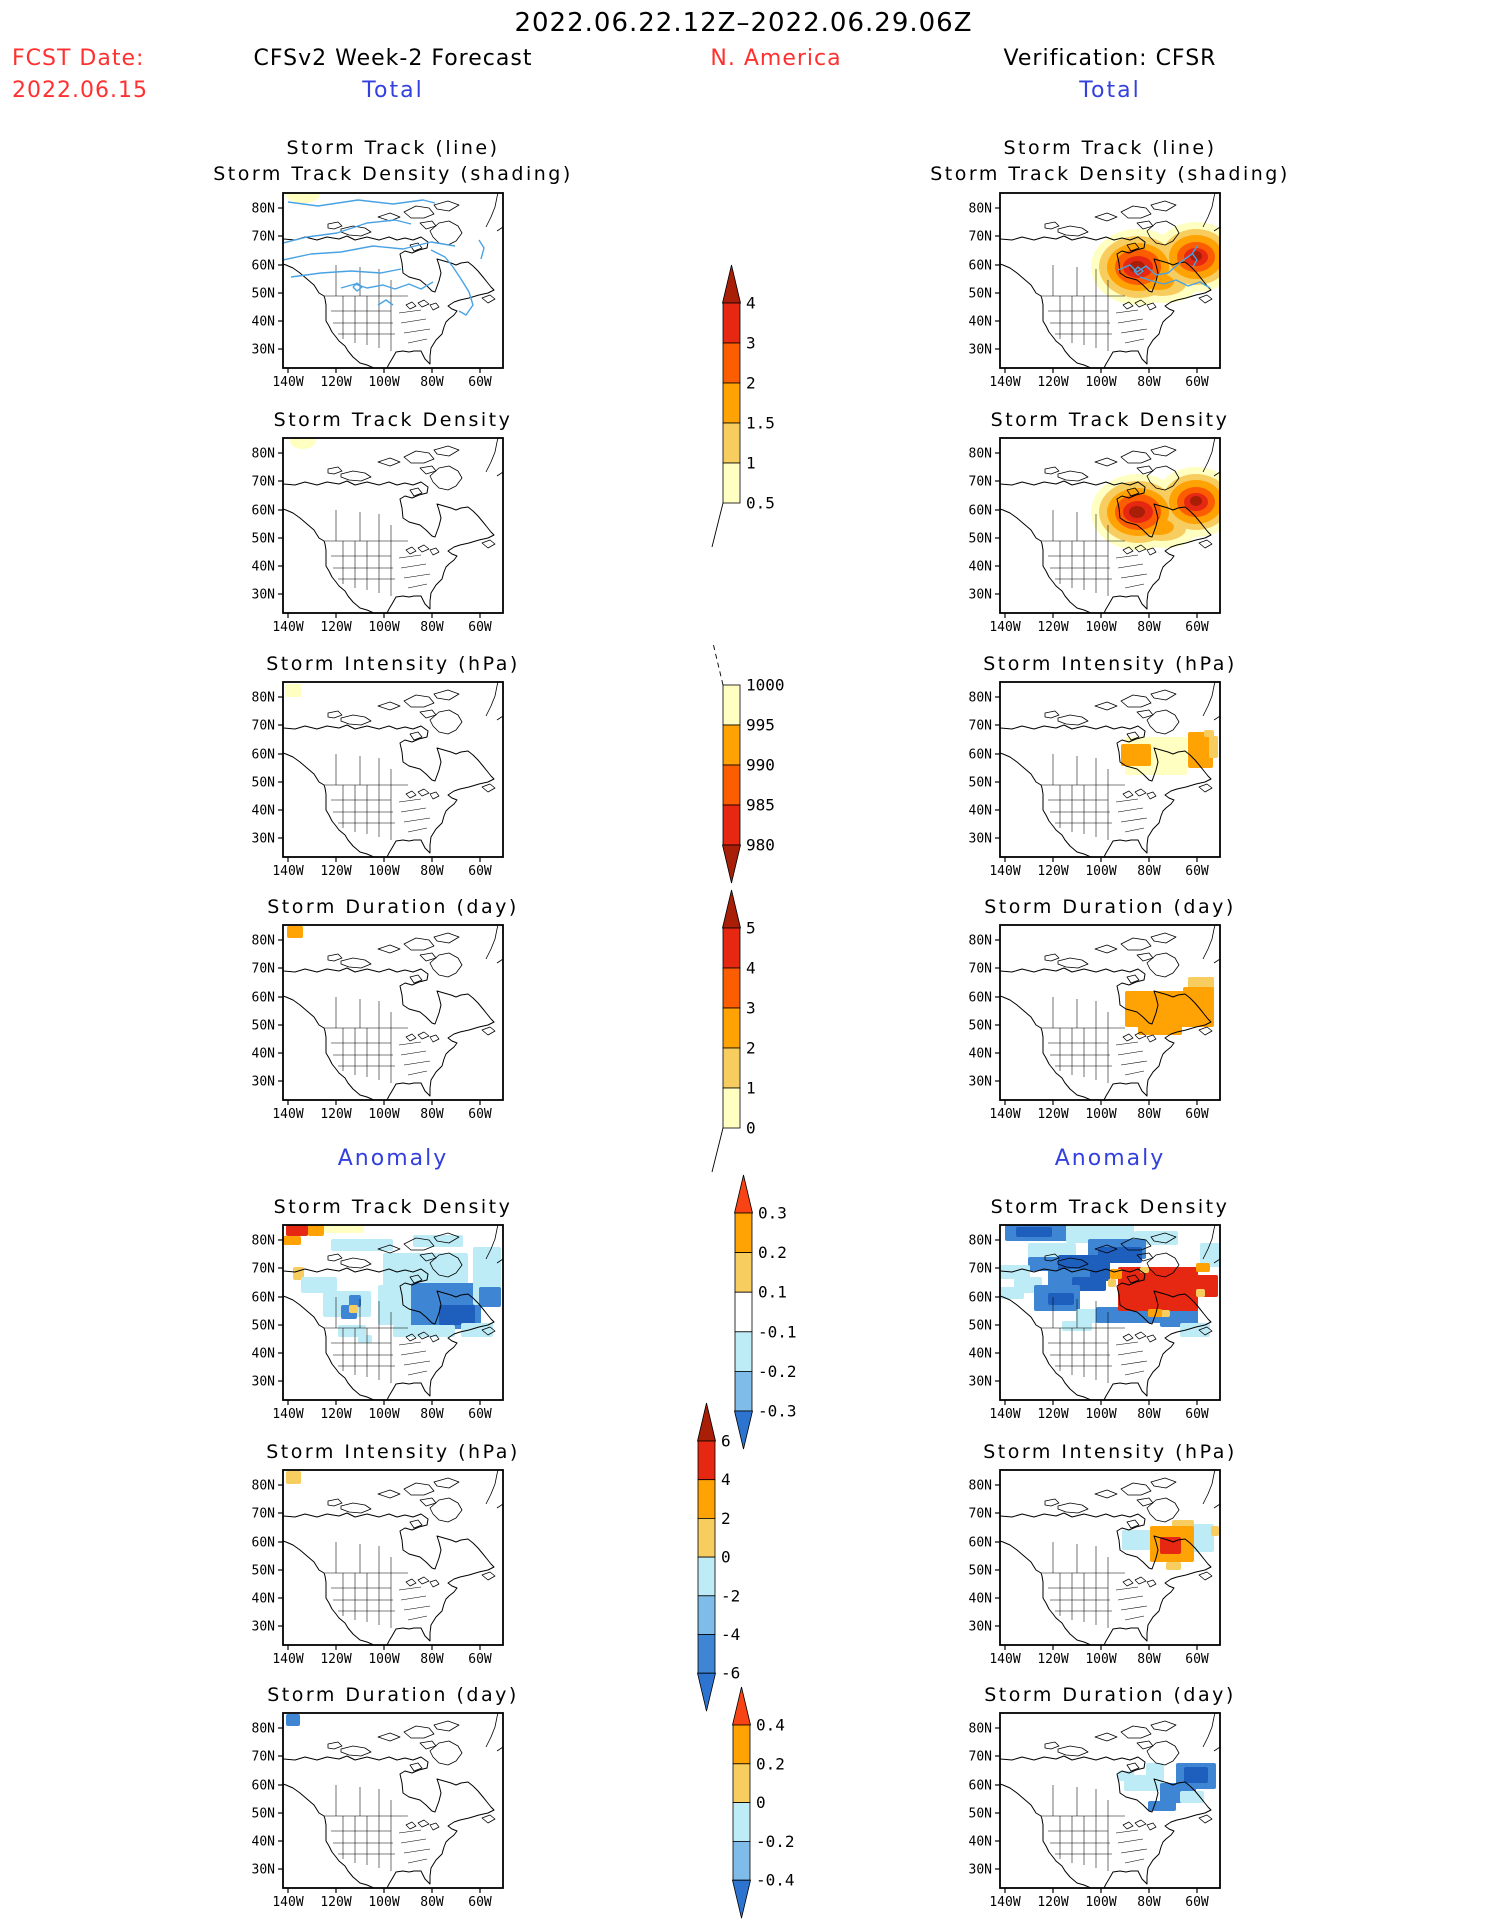 The image size is (1487, 1932). I want to click on svg-text: -0.2, so click(775, 1841).